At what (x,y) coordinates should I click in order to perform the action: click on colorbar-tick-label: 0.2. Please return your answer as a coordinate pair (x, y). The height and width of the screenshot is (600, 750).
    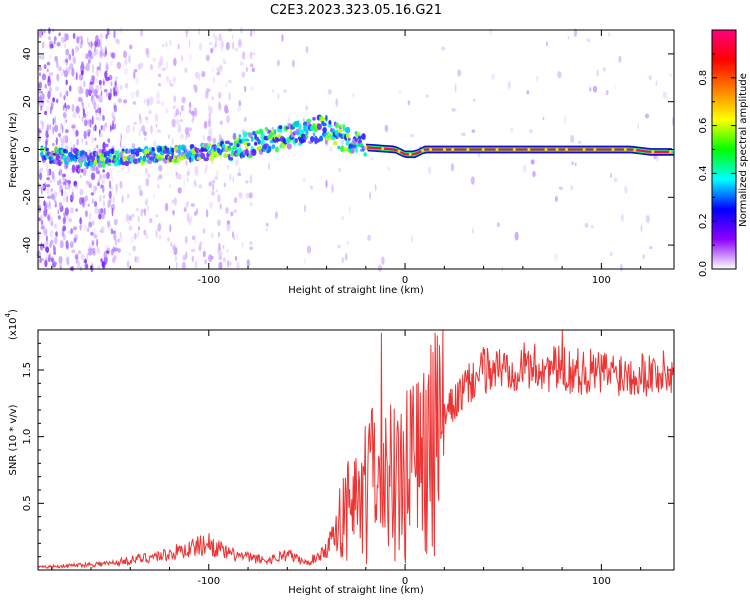
    Looking at the image, I should click on (703, 221).